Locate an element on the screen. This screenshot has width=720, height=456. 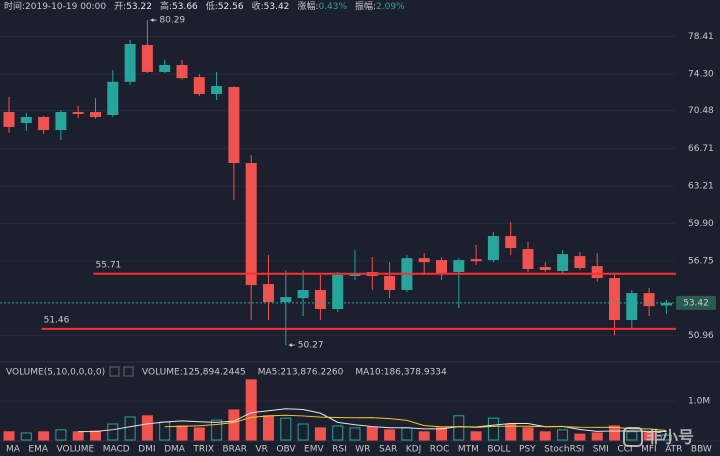
header-field: 0.43% is located at coordinates (332, 7).